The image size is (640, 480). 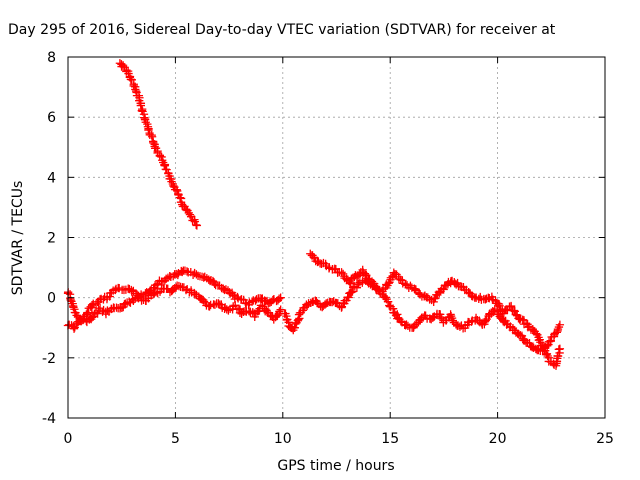 I want to click on y-tick-label: 0, so click(x=51, y=299).